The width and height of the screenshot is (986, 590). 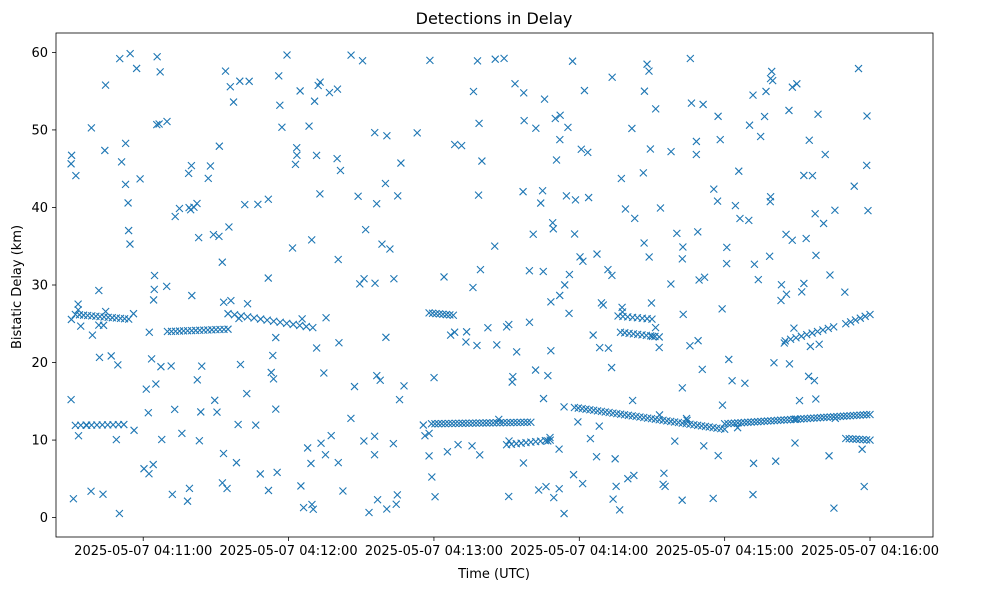 I want to click on chart-title: Detections in Delay, so click(x=494, y=18).